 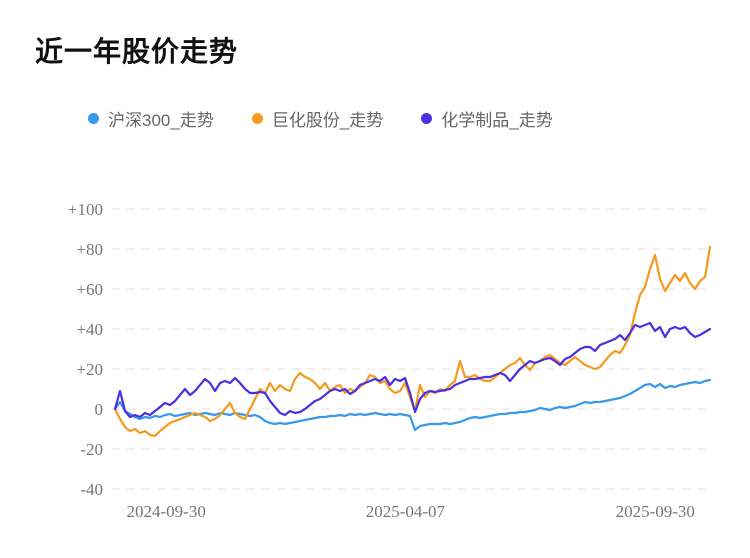 What do you see at coordinates (406, 511) in the screenshot?
I see `x-axis-tick-label: 2025-04-07` at bounding box center [406, 511].